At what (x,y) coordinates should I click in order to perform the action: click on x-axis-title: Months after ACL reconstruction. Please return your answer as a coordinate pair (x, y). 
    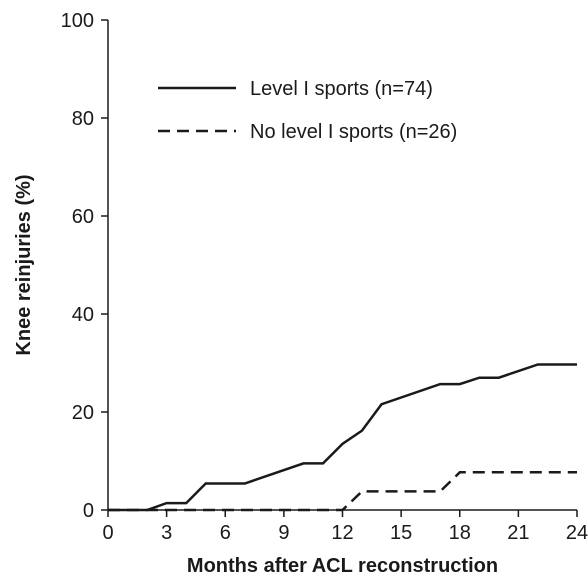
    Looking at the image, I should click on (342, 566).